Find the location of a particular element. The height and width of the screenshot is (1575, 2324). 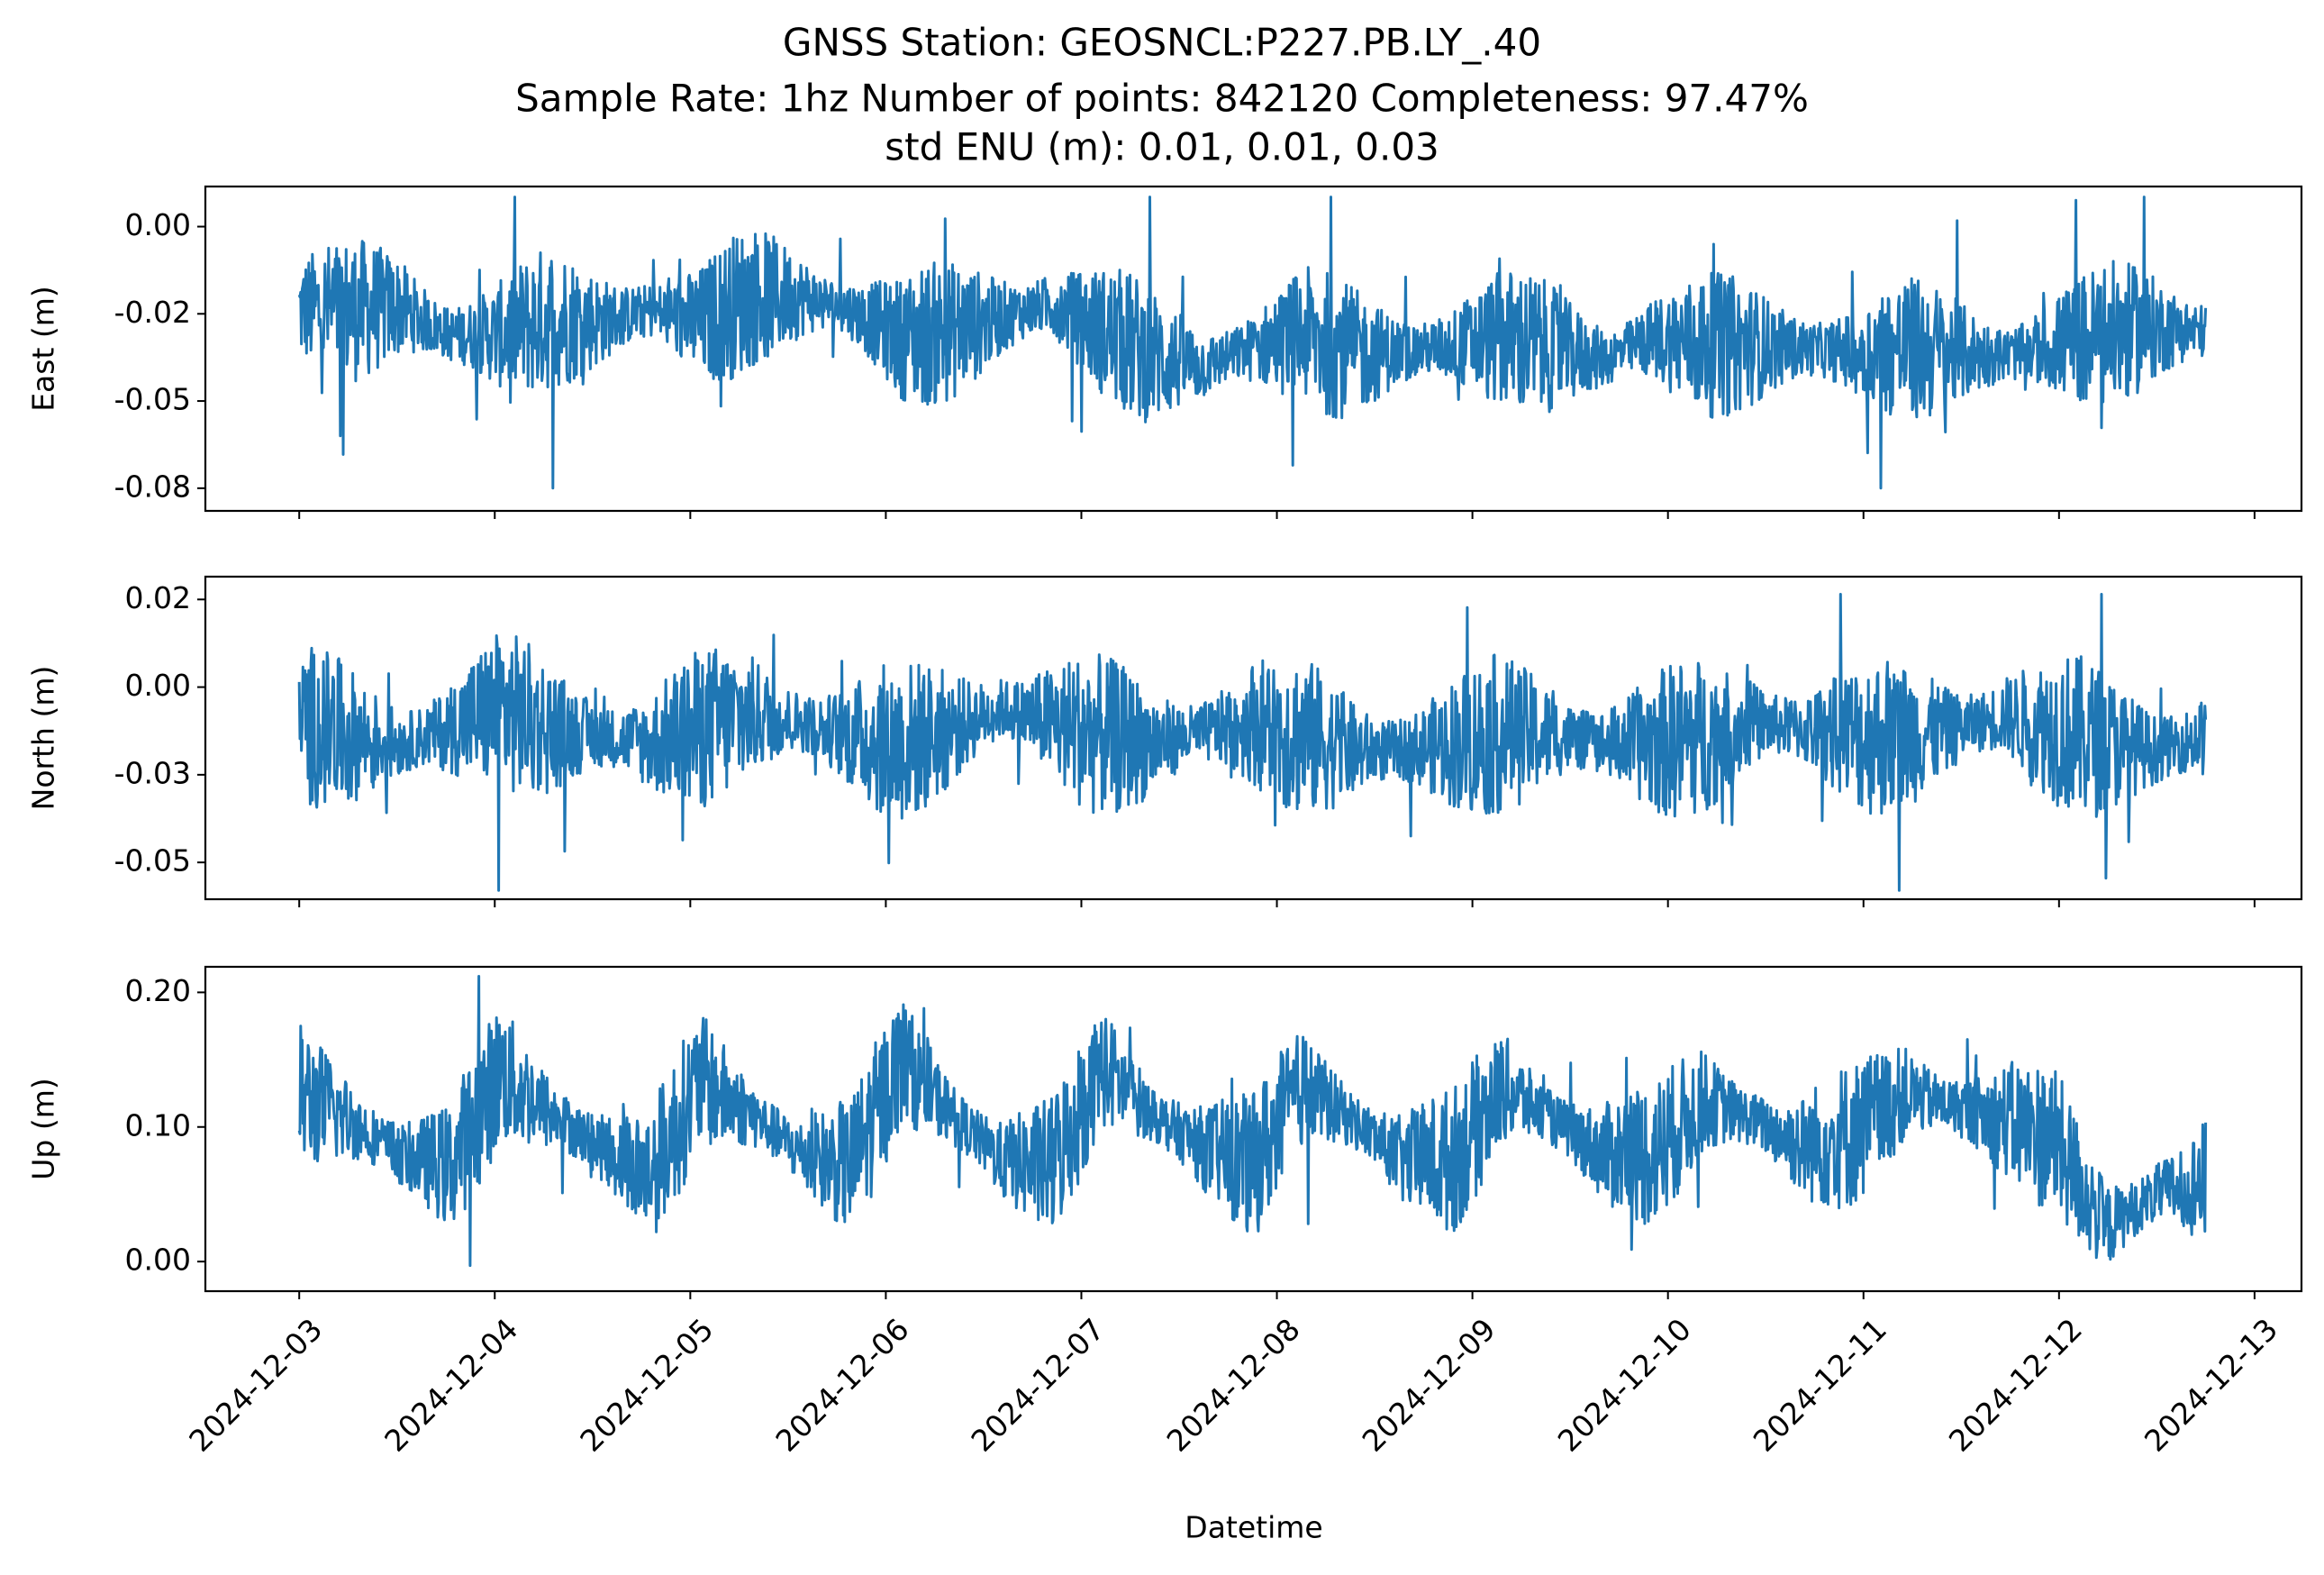

up-y-tick-label: 0.10 is located at coordinates (158, 1125).